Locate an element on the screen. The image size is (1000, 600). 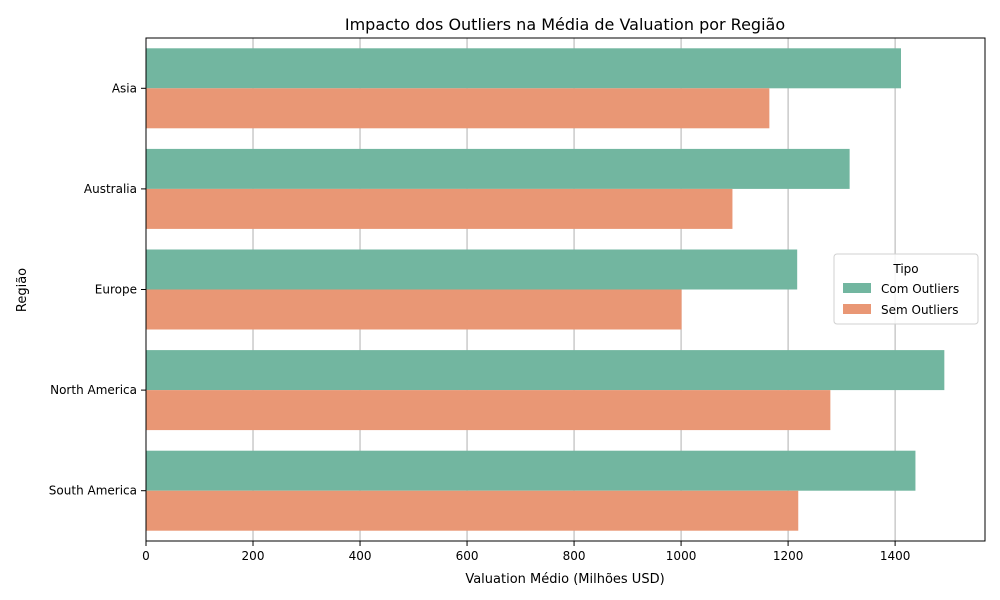
legend-title: Tipo is located at coordinates (905, 269).